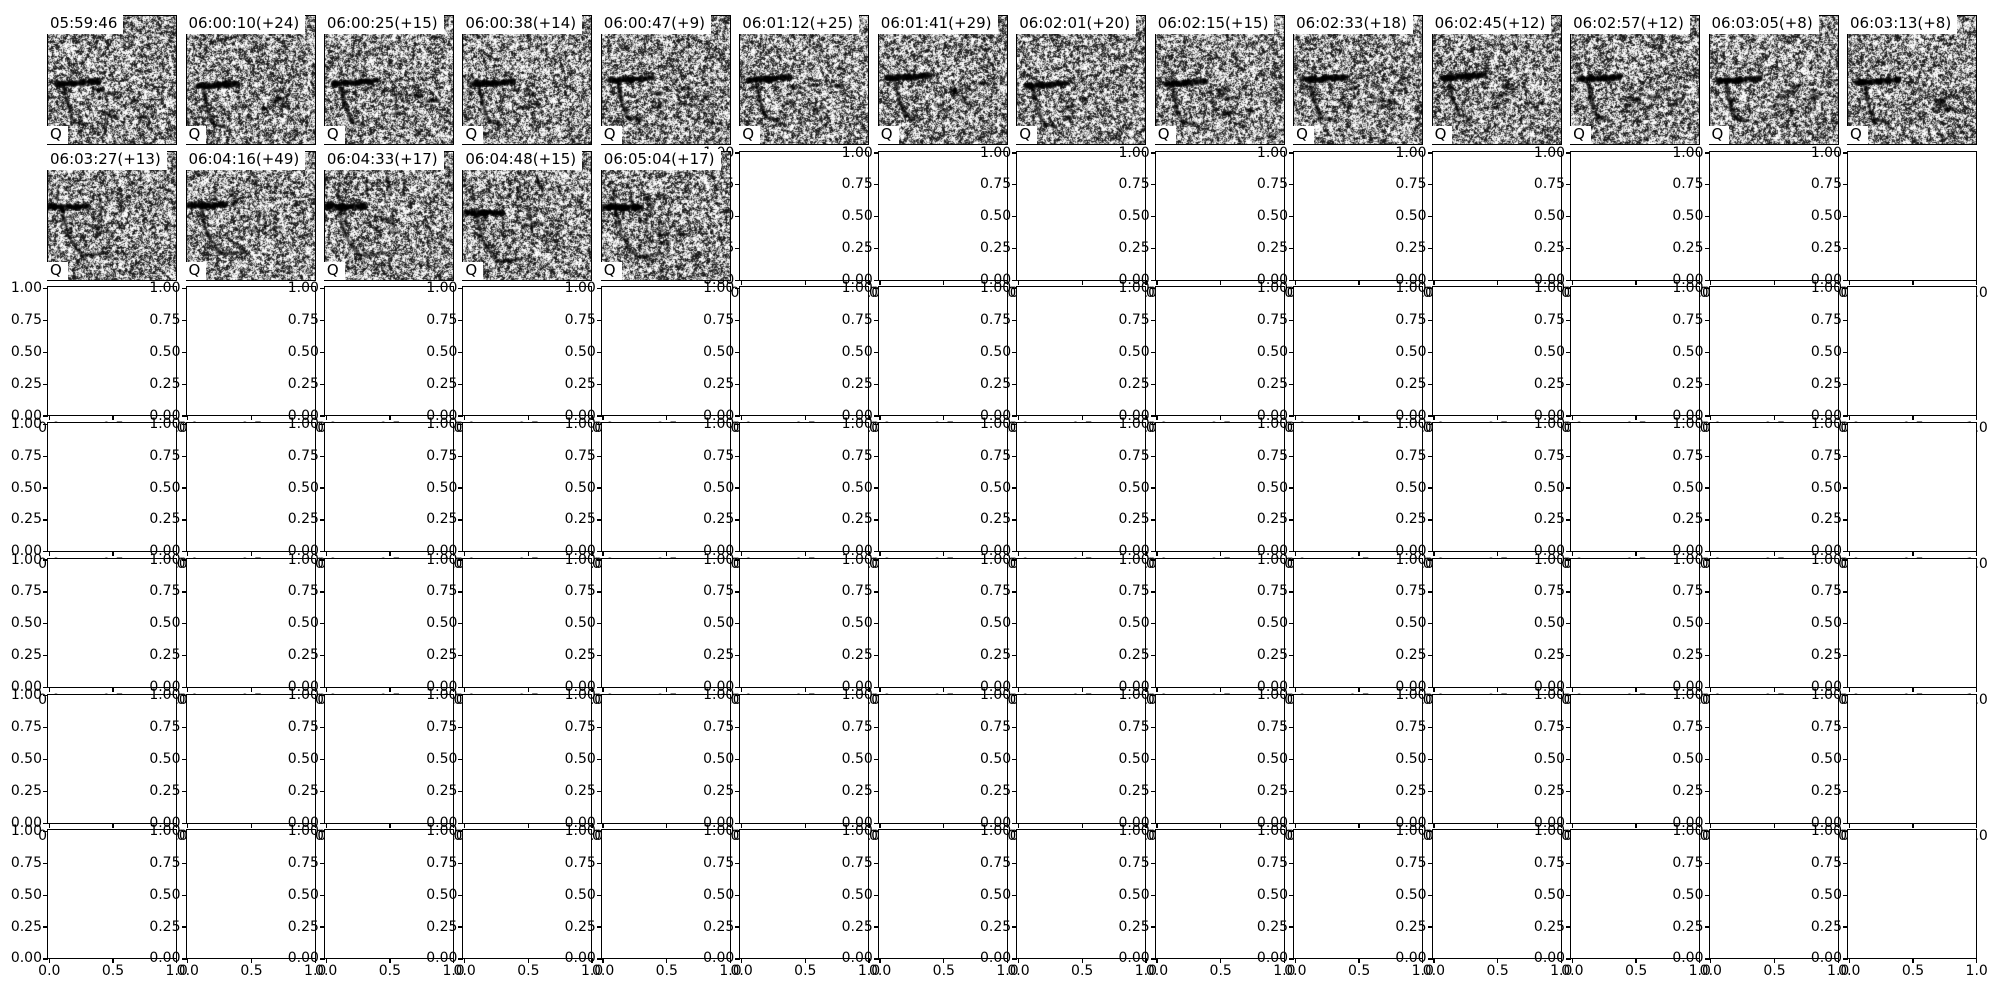  Describe the element at coordinates (1074, 23) in the screenshot. I see `panel-timestamp-title: 06:02:01(+20)` at that location.